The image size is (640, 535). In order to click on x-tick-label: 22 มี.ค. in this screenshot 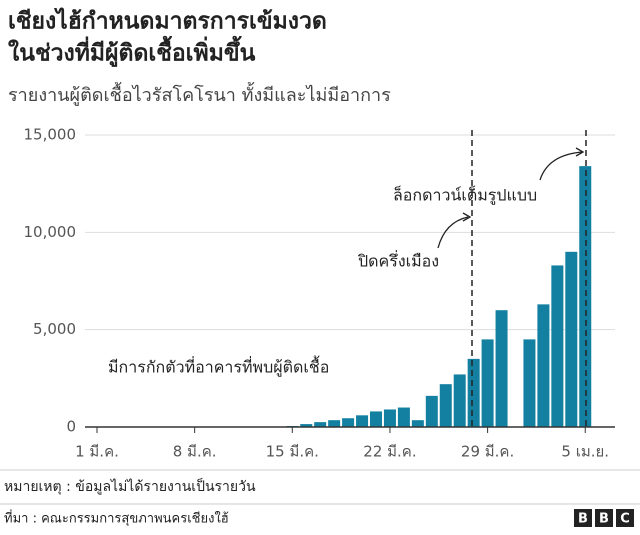, I will do `click(389, 452)`.